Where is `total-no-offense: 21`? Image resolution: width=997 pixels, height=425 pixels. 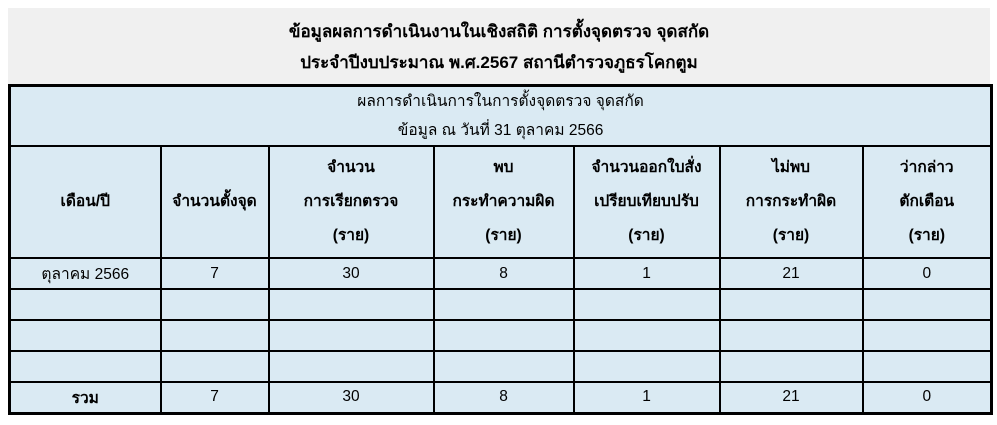 total-no-offense: 21 is located at coordinates (791, 397).